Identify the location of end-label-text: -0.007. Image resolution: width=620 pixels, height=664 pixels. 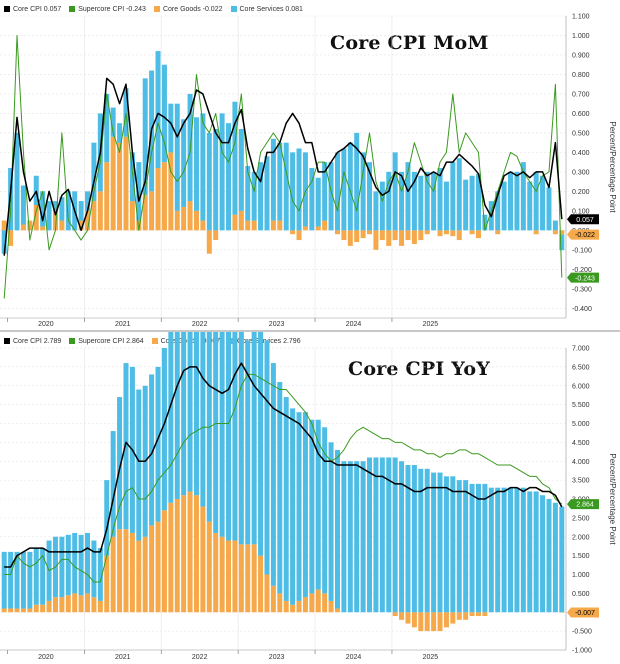
(585, 613).